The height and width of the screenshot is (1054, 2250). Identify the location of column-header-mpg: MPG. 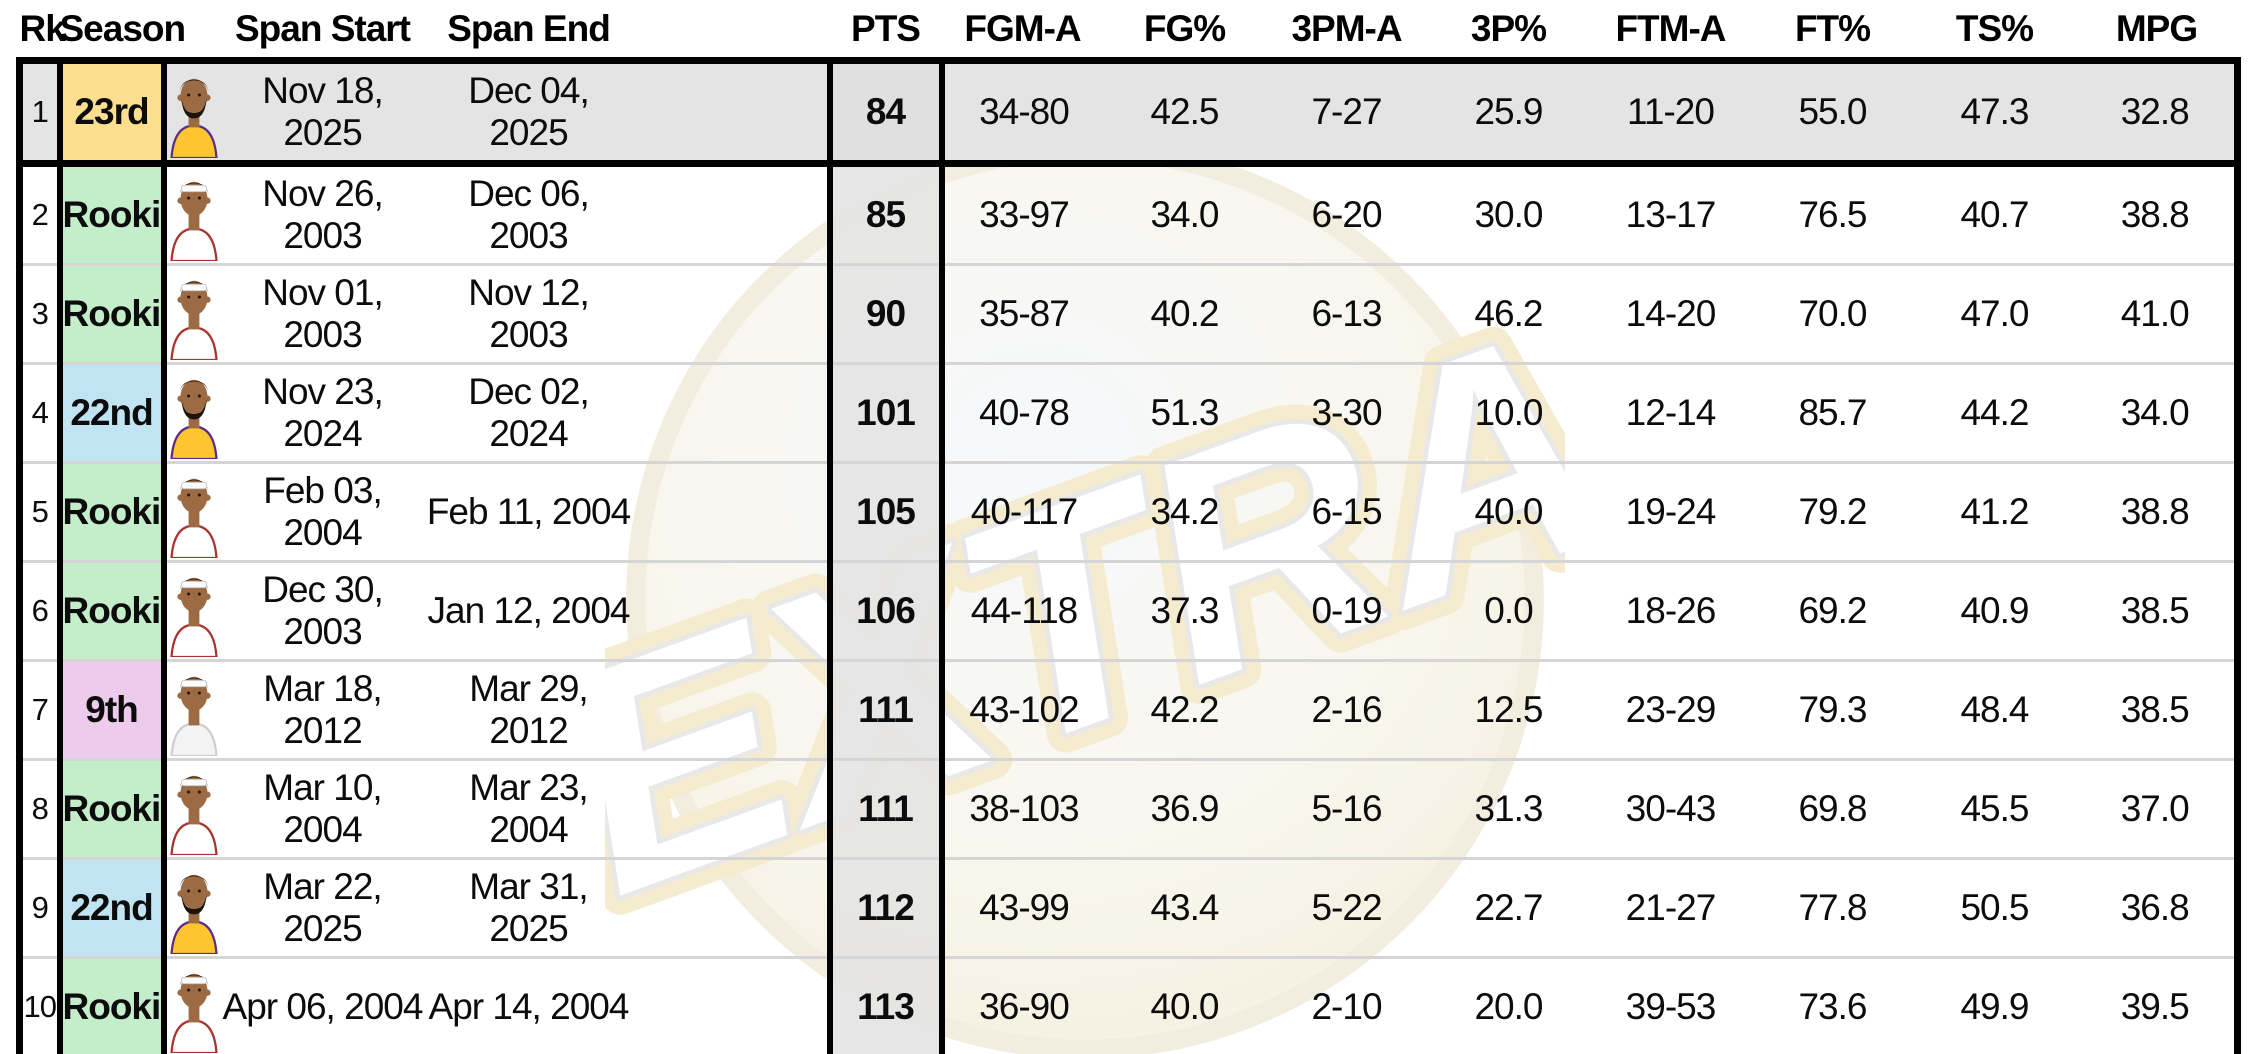
(2156, 28).